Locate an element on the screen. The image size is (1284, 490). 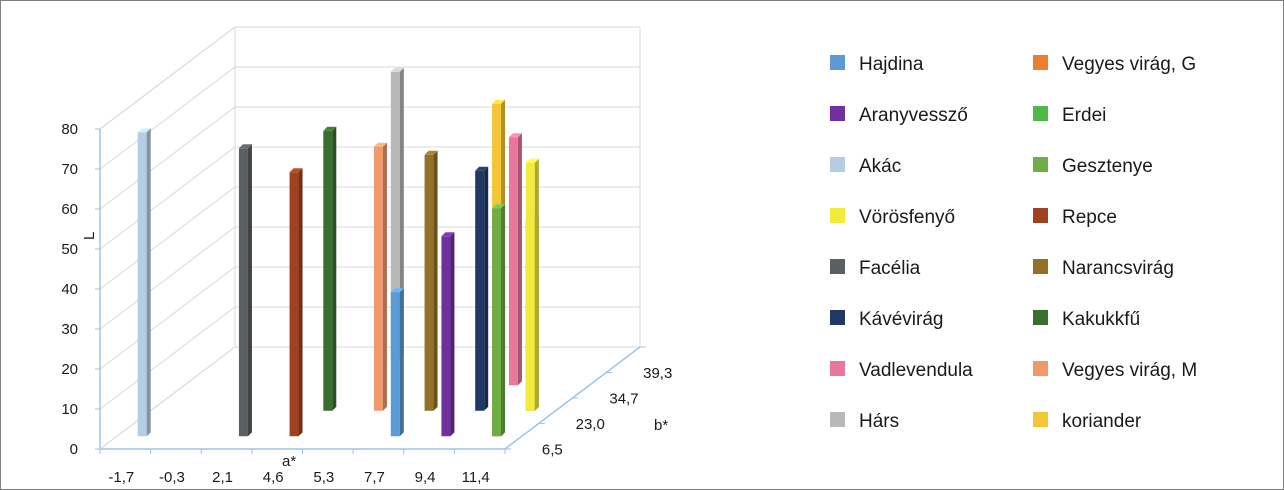
bar-gesztenye is located at coordinates (499, 320).